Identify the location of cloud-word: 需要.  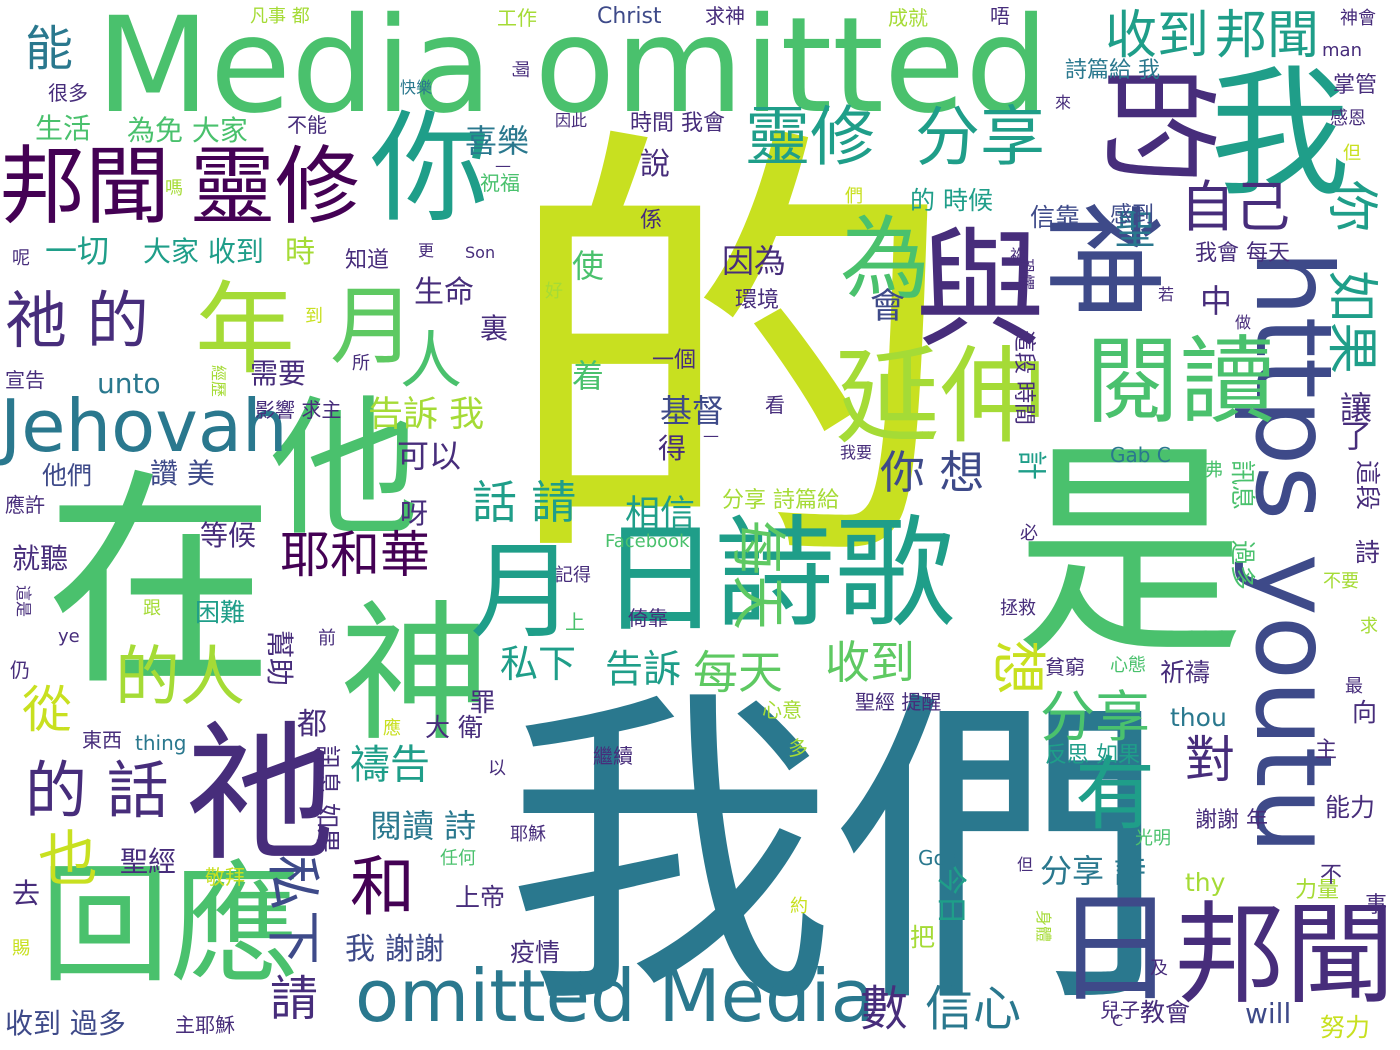
(278, 373).